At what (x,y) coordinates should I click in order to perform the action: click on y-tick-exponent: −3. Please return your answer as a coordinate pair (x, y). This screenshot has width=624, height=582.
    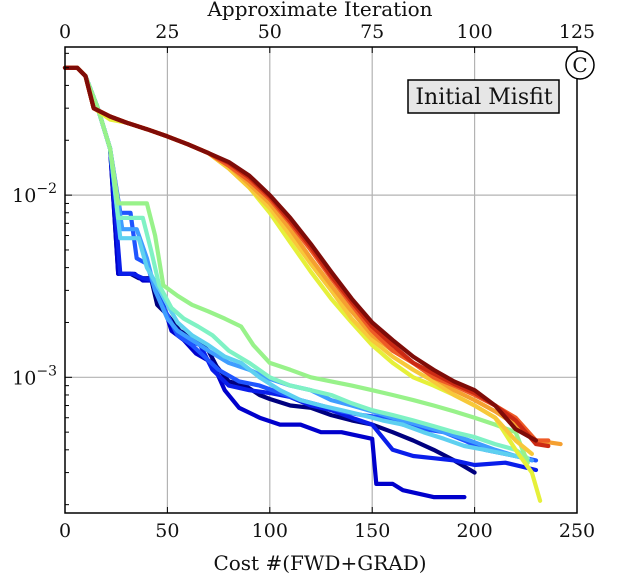
    Looking at the image, I should click on (46, 371).